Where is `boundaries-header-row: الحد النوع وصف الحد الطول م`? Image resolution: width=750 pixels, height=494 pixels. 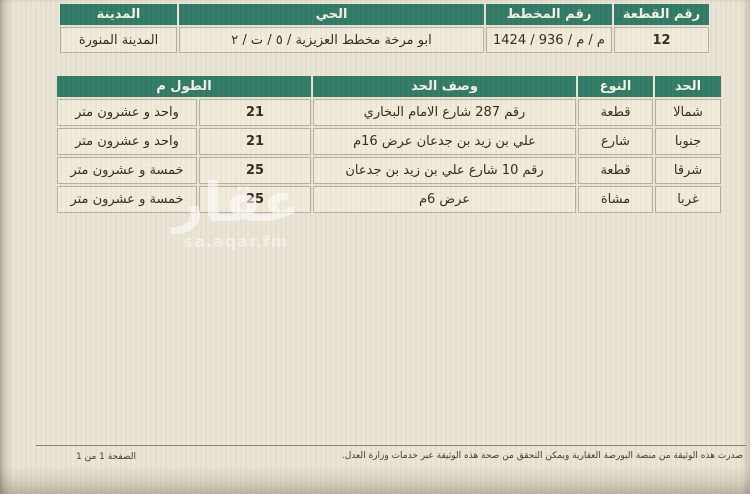
boundaries-header-row: الحد النوع وصف الحد الطول م is located at coordinates (389, 86).